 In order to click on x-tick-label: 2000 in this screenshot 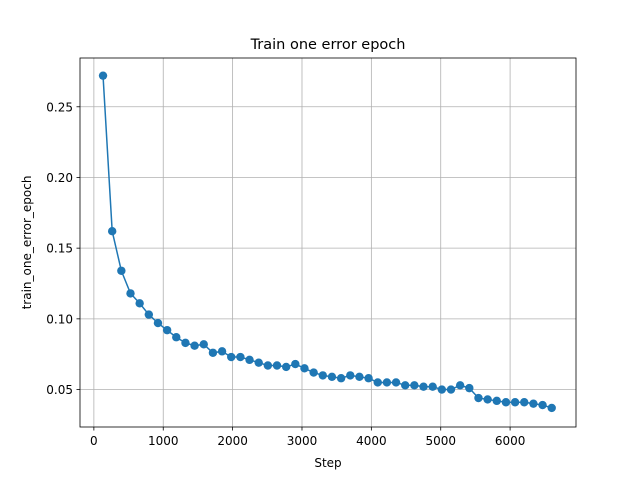, I will do `click(232, 441)`.